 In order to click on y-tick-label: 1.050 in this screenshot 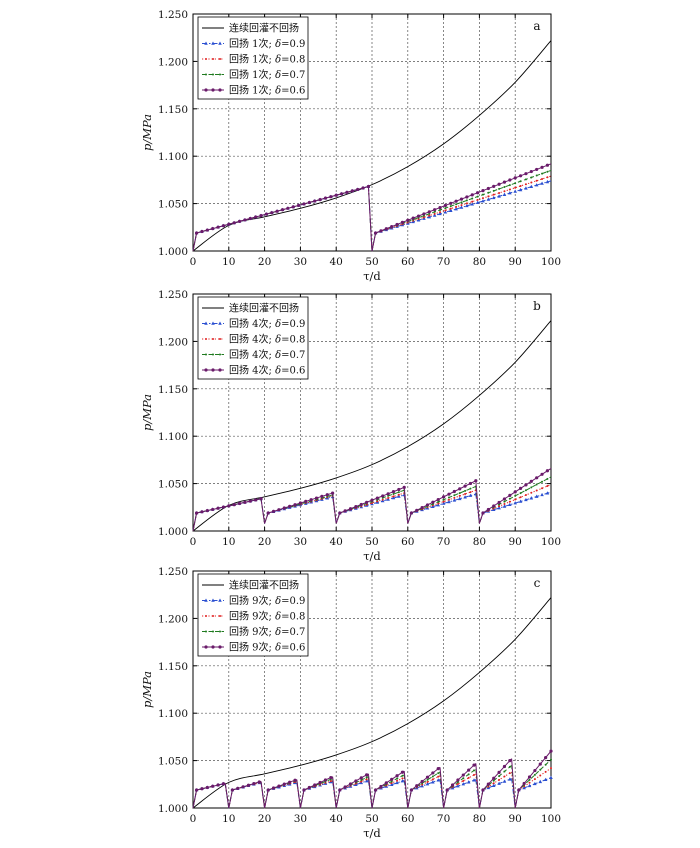, I will do `click(173, 762)`.